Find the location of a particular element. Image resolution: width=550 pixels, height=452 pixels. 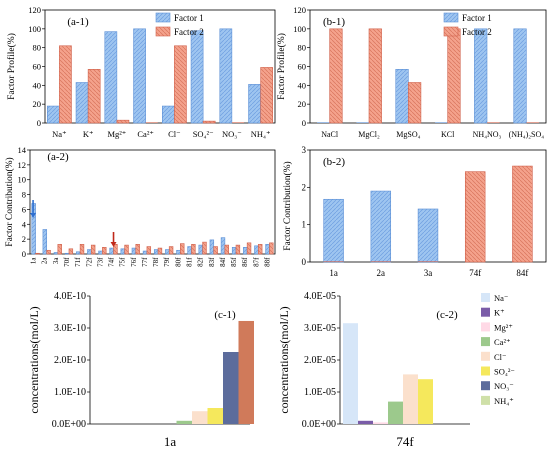

x-tick-label: 77f is located at coordinates (145, 262).